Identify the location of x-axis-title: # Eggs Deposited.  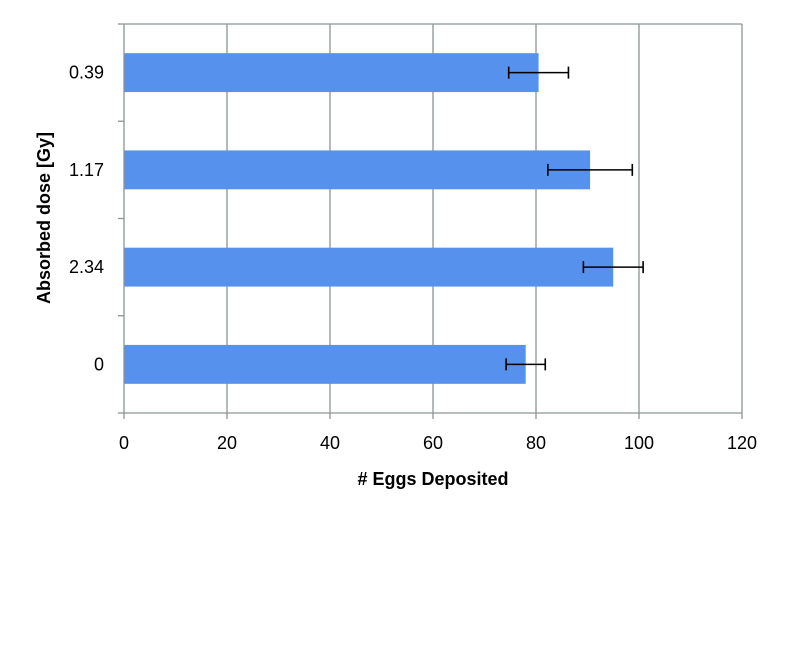
(432, 479).